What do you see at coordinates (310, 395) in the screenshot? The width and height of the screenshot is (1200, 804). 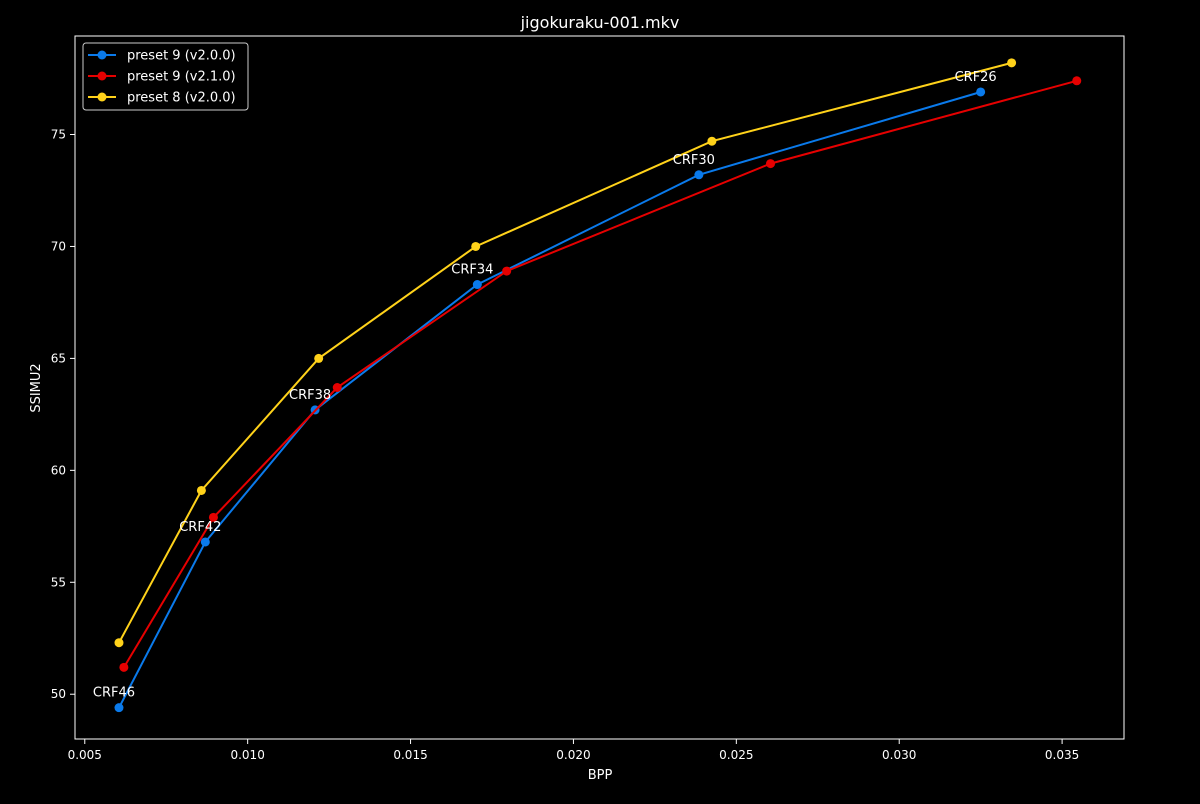 I see `crf-annotation: CRF38` at bounding box center [310, 395].